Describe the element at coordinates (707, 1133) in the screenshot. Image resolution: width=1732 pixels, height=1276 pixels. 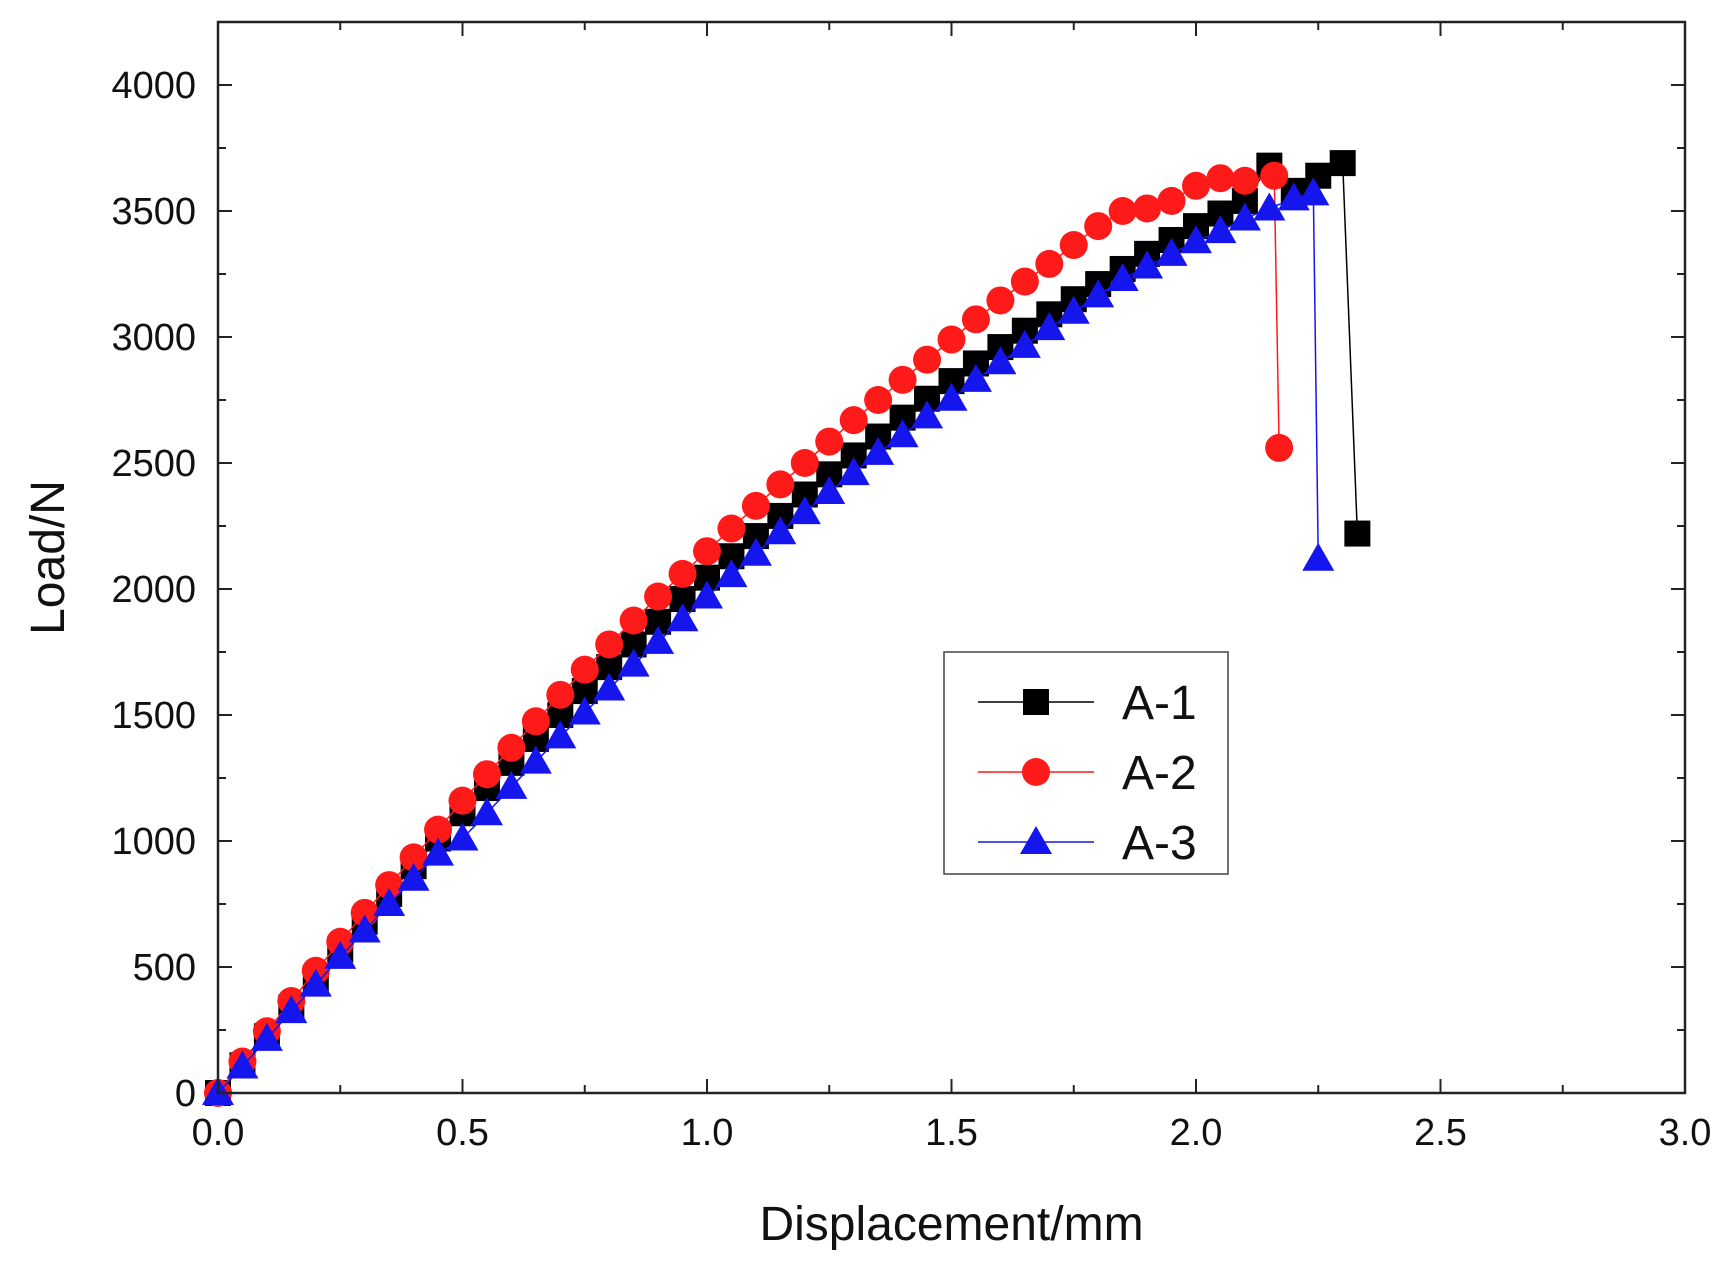
I see `x-tick-label: 1.0` at that location.